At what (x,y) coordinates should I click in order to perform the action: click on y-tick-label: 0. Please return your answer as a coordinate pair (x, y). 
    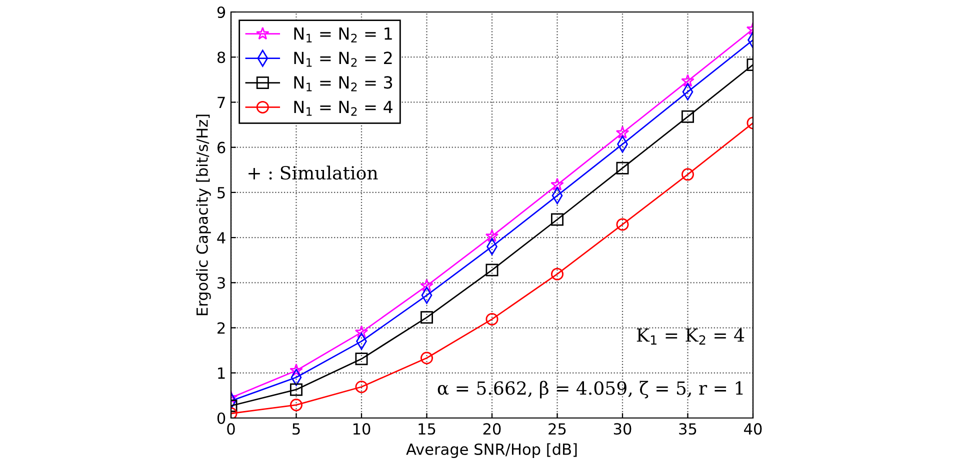
    Looking at the image, I should click on (221, 418).